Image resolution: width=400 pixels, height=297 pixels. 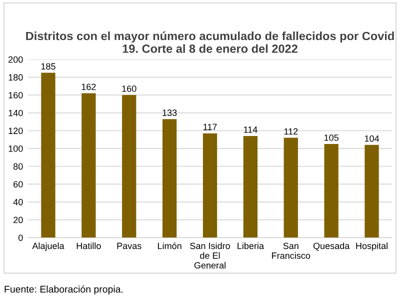 I want to click on y-tick-label: 80, so click(x=18, y=166).